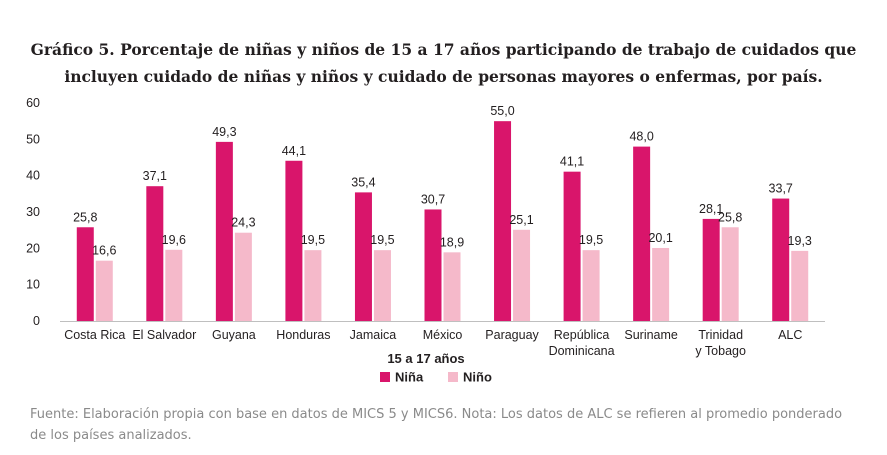 Image resolution: width=887 pixels, height=455 pixels. I want to click on y-tick-label: 20, so click(33, 248).